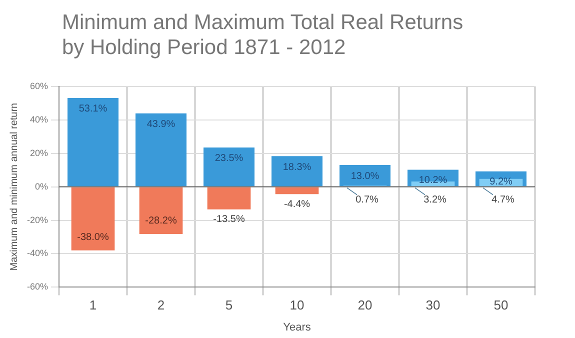 This screenshot has height=338, width=575. Describe the element at coordinates (365, 305) in the screenshot. I see `x-tick-label: 20` at that location.